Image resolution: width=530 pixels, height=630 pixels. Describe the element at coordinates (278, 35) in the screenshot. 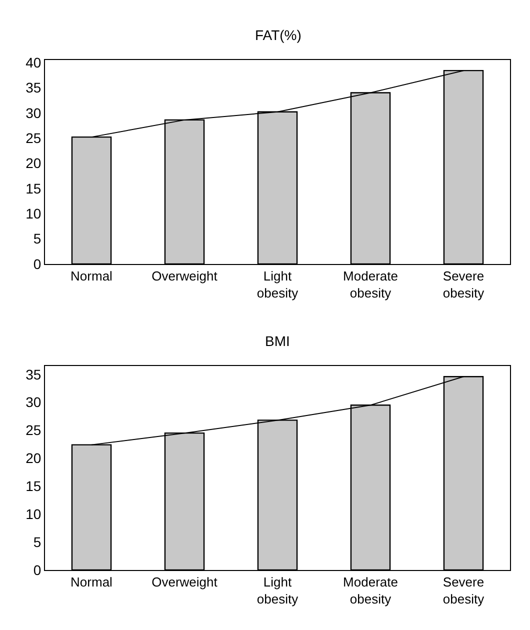

I see `chart-title: FAT(%)` at that location.